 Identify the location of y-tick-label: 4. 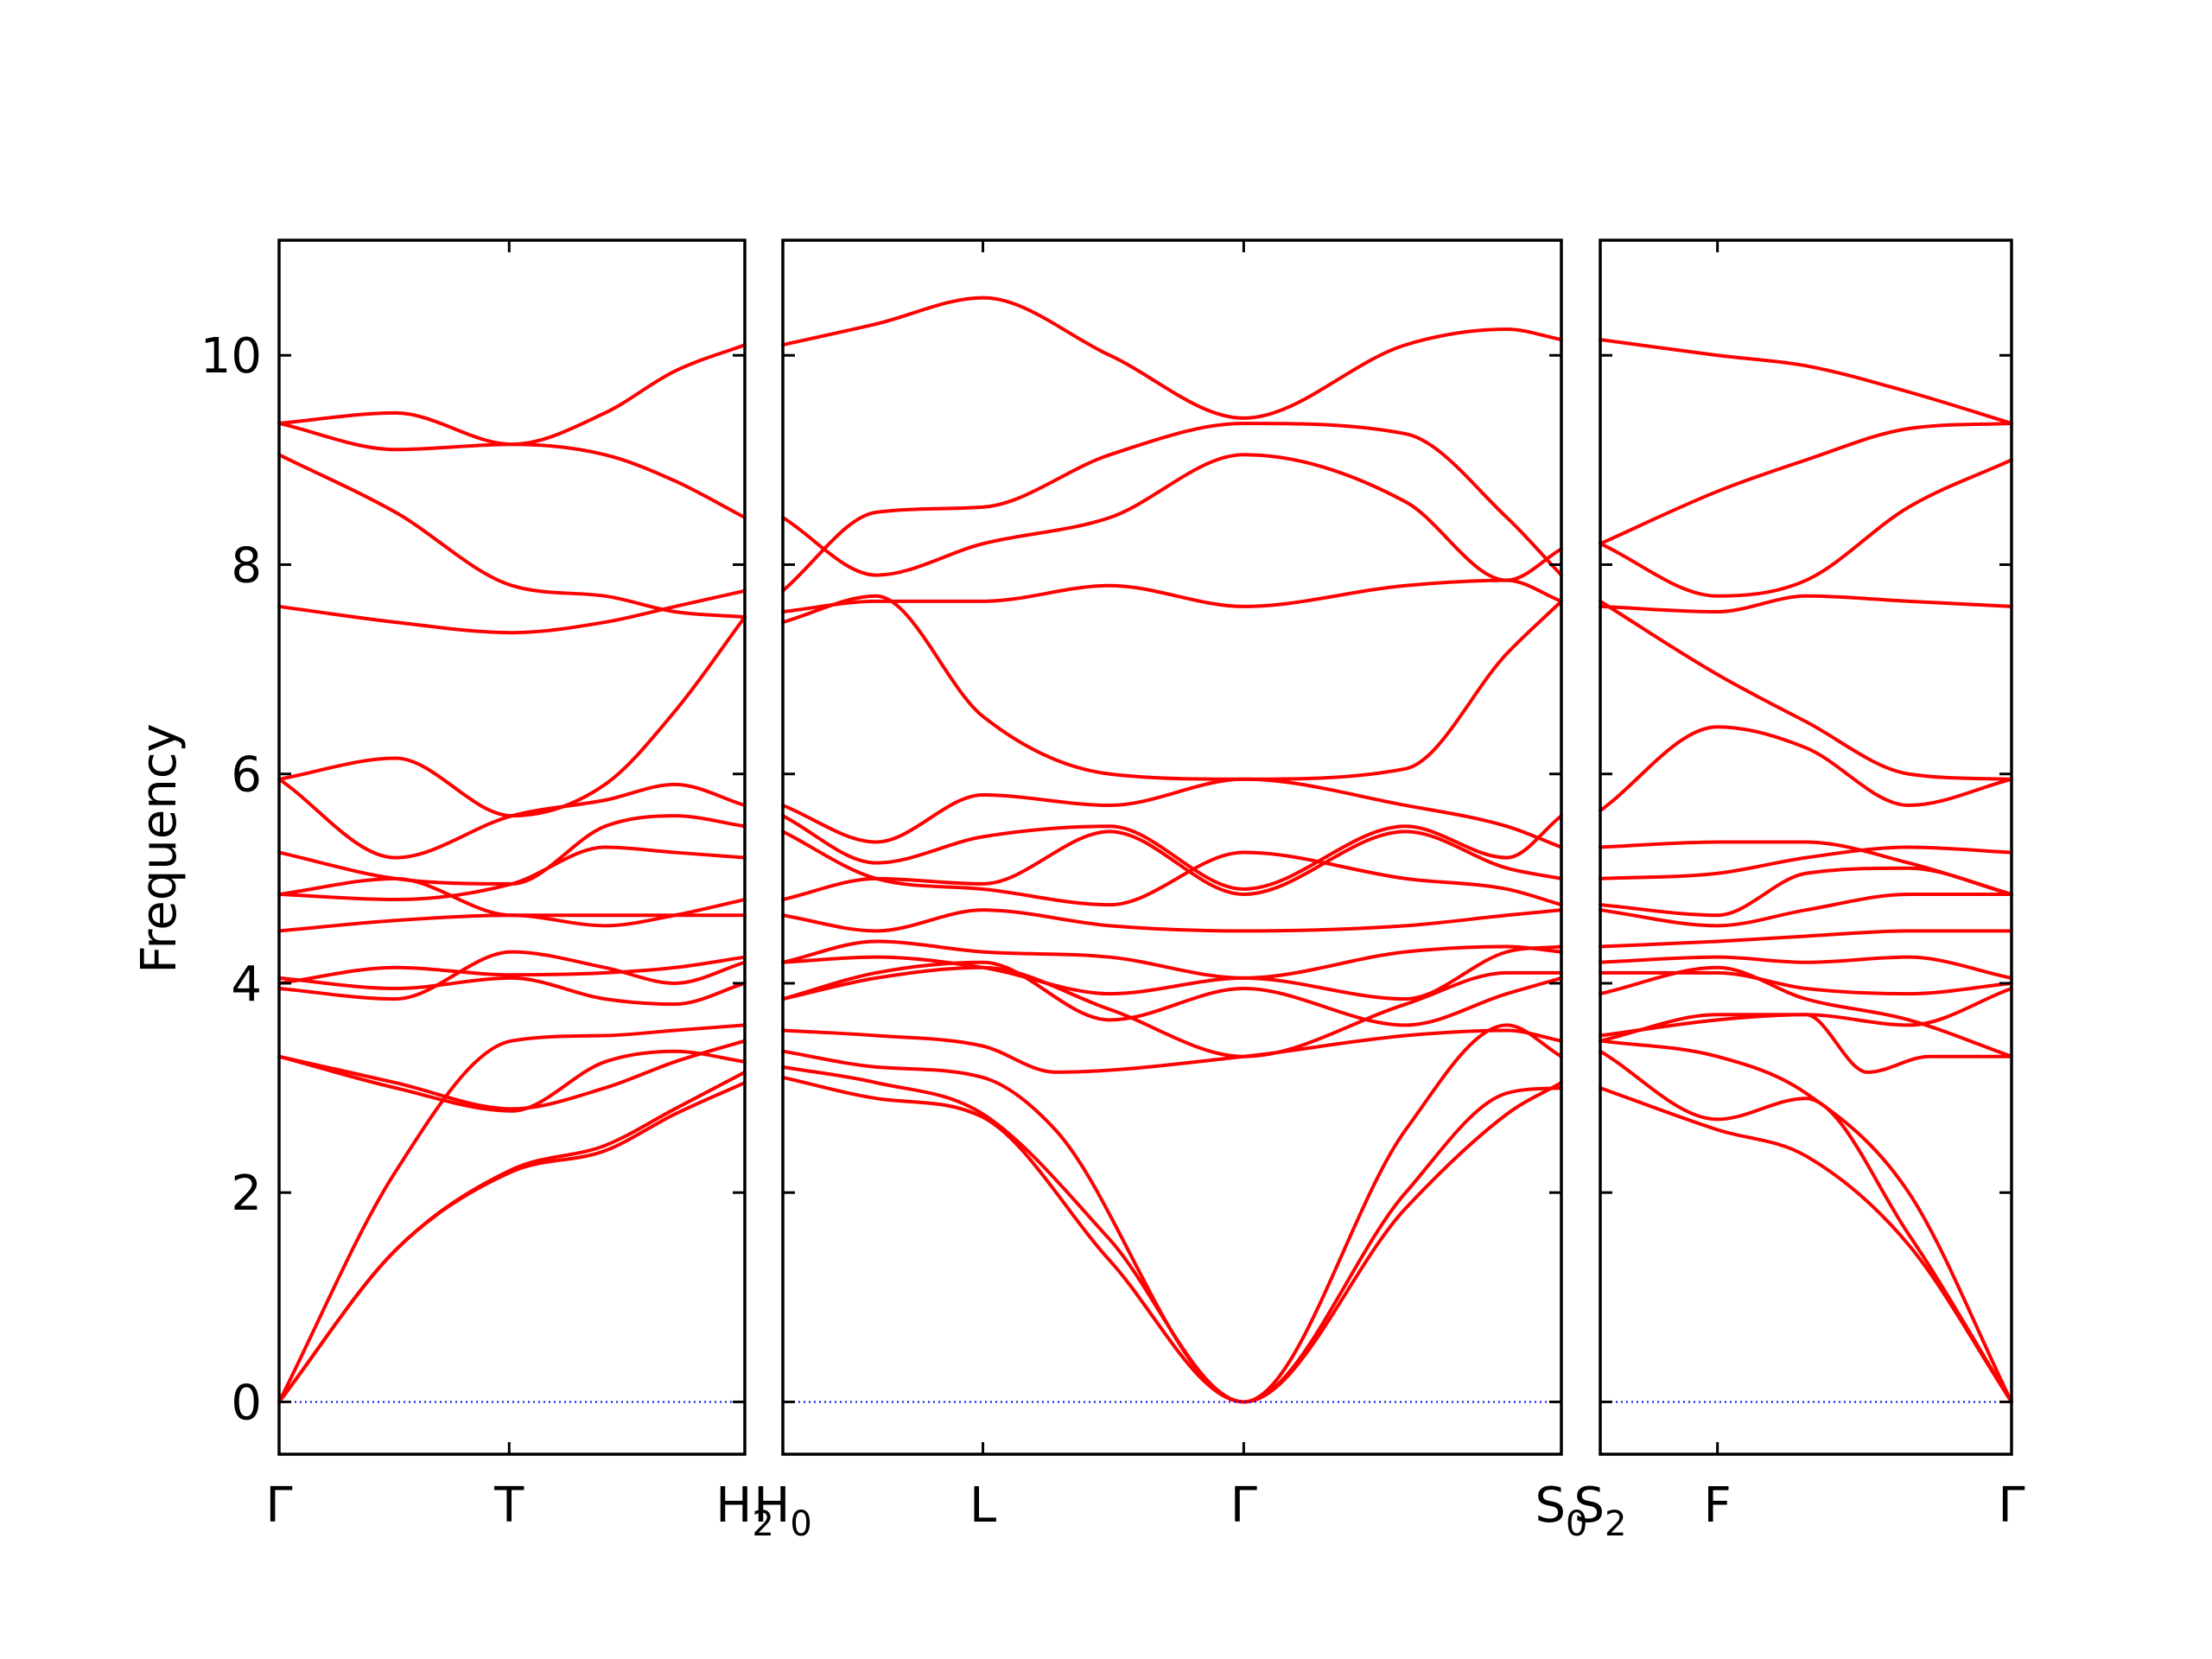
(246, 985).